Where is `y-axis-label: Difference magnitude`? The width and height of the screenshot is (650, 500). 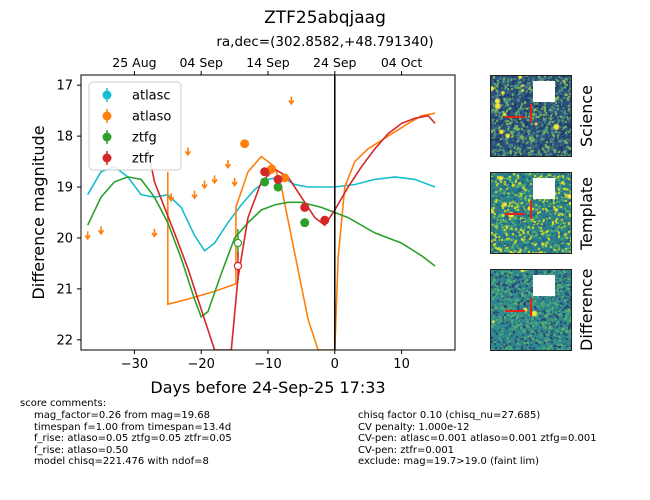
y-axis-label: Difference magnitude is located at coordinates (38, 212).